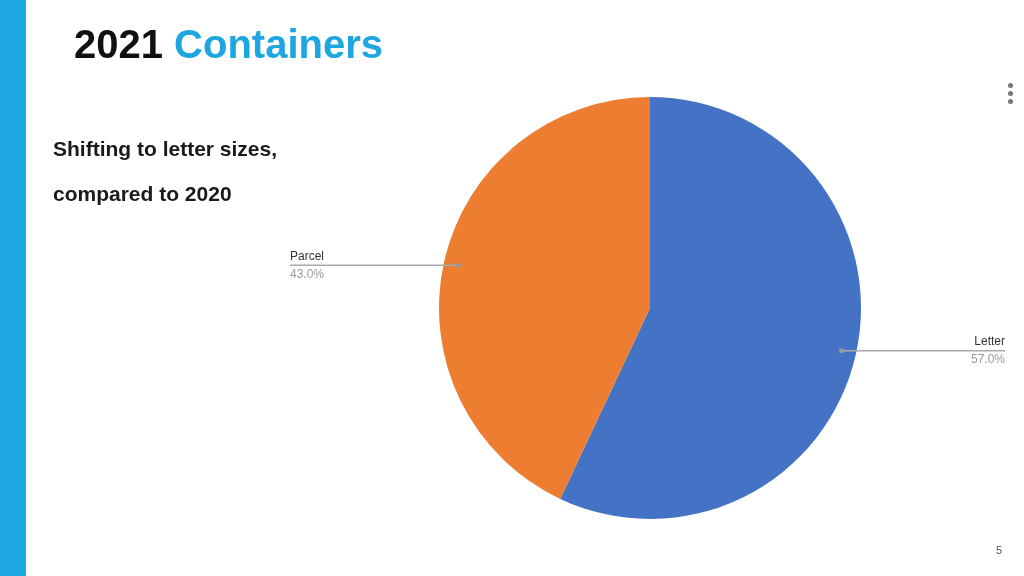 The width and height of the screenshot is (1024, 576). Describe the element at coordinates (989, 341) in the screenshot. I see `slice-label: Letter` at that location.